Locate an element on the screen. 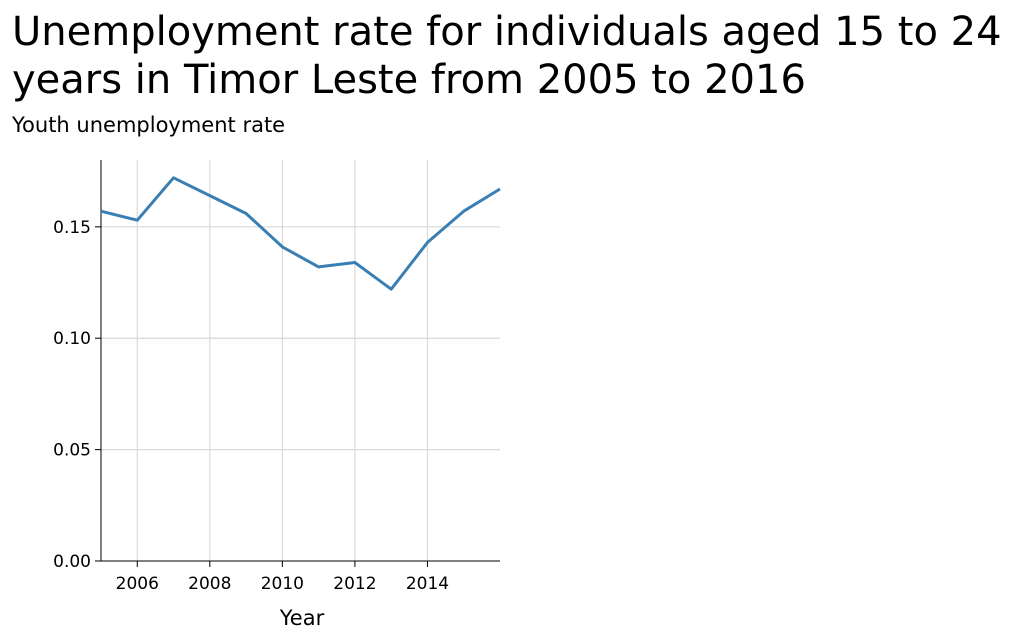 This screenshot has height=642, width=1020. y-axis-label: Youth unemployment rate is located at coordinates (149, 125).